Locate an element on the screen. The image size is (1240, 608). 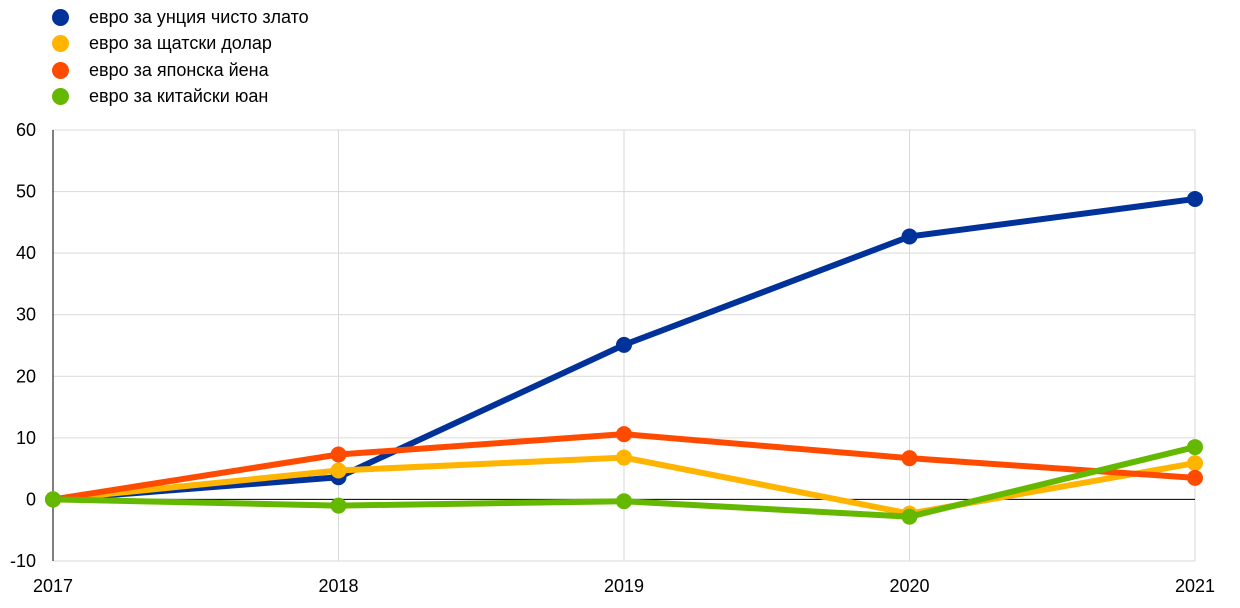
x-tick-label: 2018 is located at coordinates (338, 586).